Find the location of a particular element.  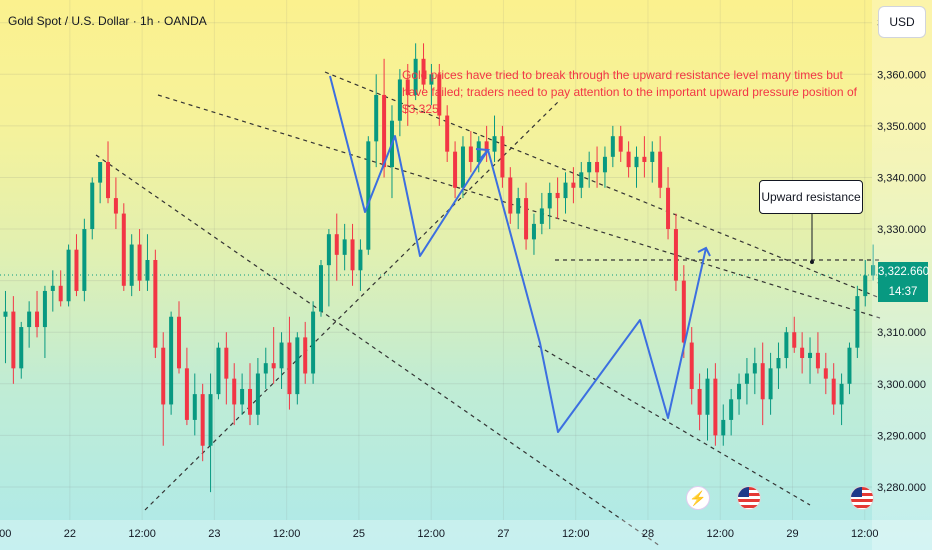

last-price-label: 3,322.660 14:37 is located at coordinates (904, 282).